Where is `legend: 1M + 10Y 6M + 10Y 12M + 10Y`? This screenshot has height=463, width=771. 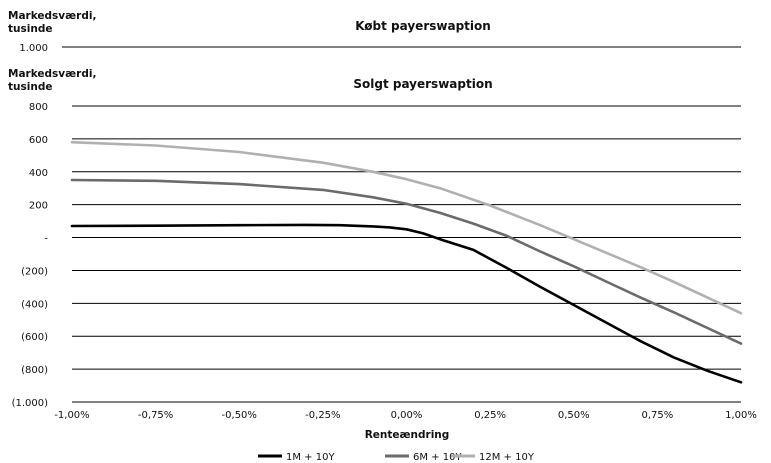
legend: 1M + 10Y 6M + 10Y 12M + 10Y is located at coordinates (396, 457).